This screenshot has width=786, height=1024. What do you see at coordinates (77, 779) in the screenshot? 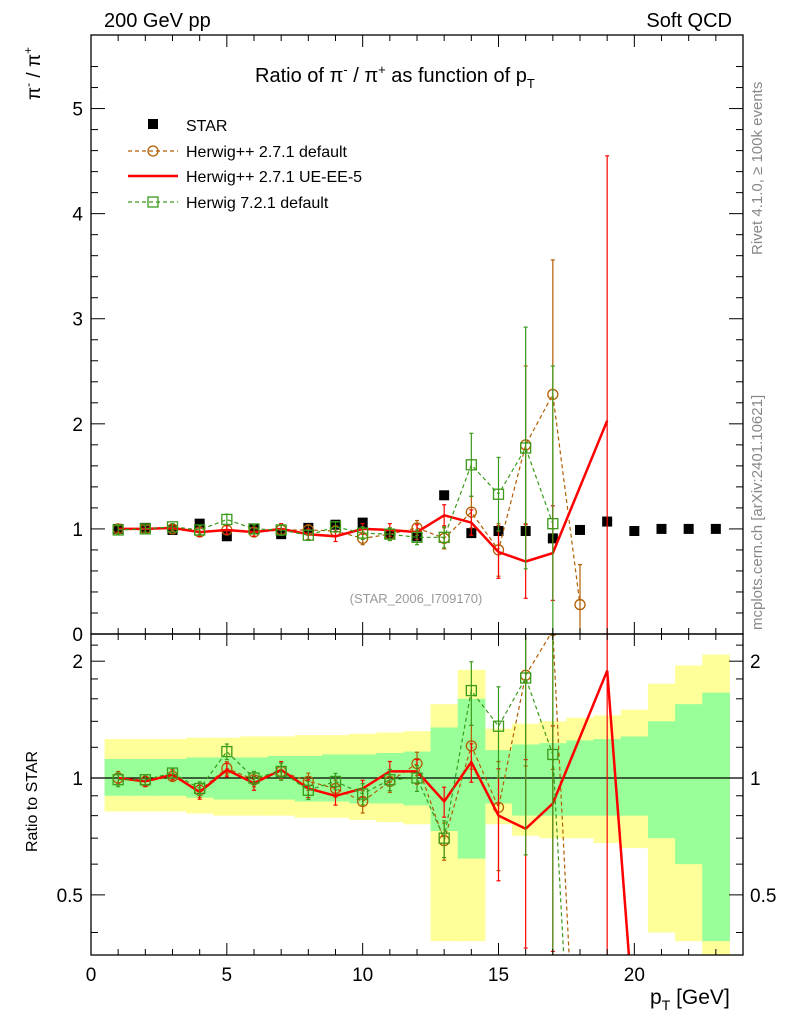
I see `y-tick-label-ratio: 1` at bounding box center [77, 779].